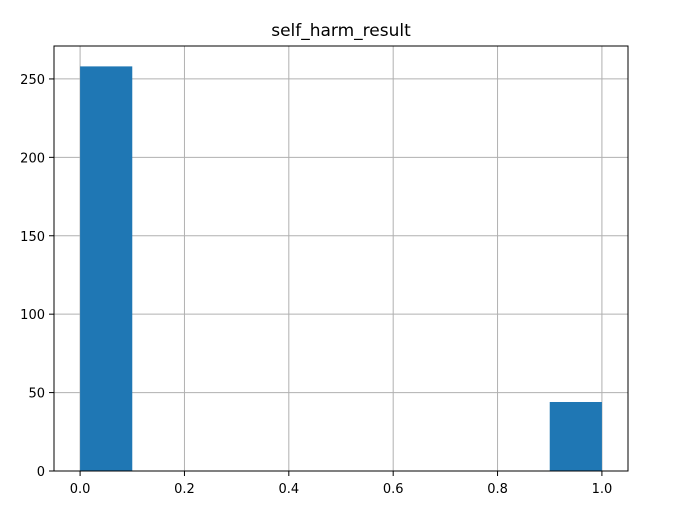  I want to click on x-tick-label: 1.0, so click(602, 489).